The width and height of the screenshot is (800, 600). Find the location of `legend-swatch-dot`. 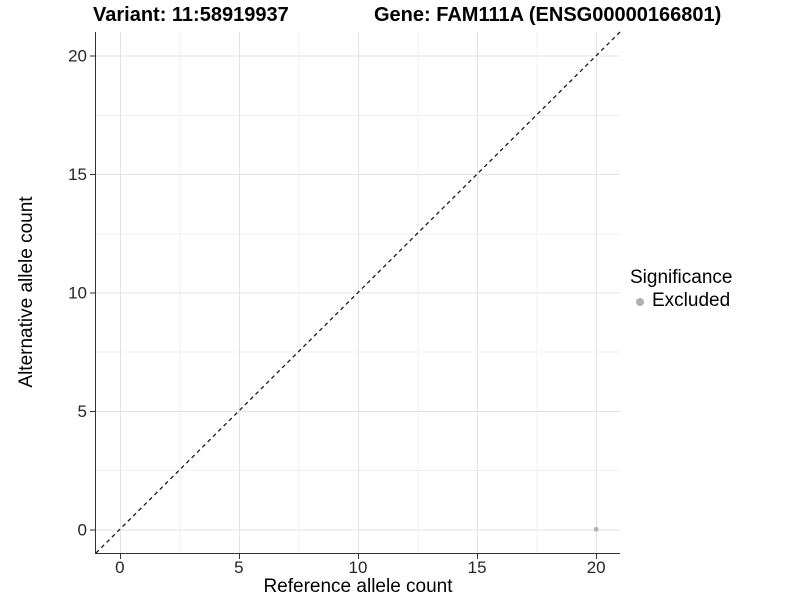

legend-swatch-dot is located at coordinates (640, 302).